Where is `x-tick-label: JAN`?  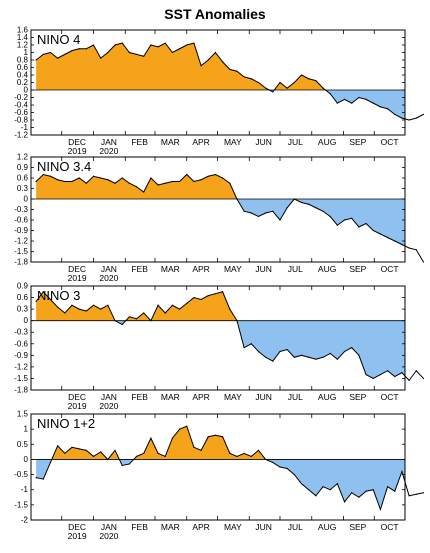 x-tick-label: JAN is located at coordinates (109, 269).